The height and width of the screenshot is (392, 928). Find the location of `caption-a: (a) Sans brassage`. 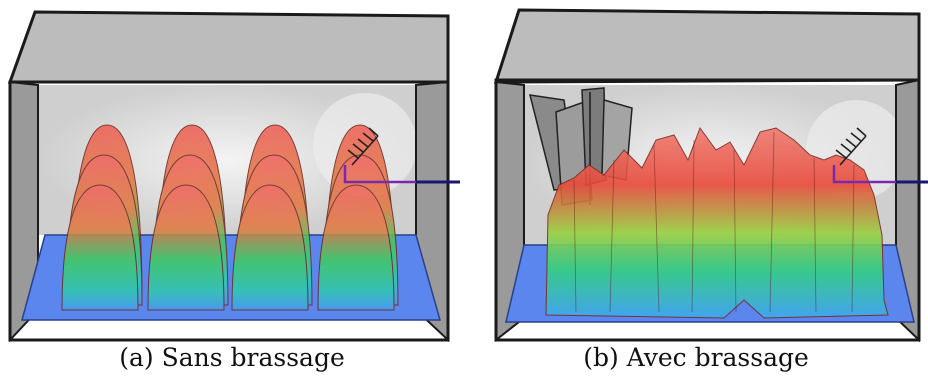

caption-a: (a) Sans brassage is located at coordinates (232, 357).